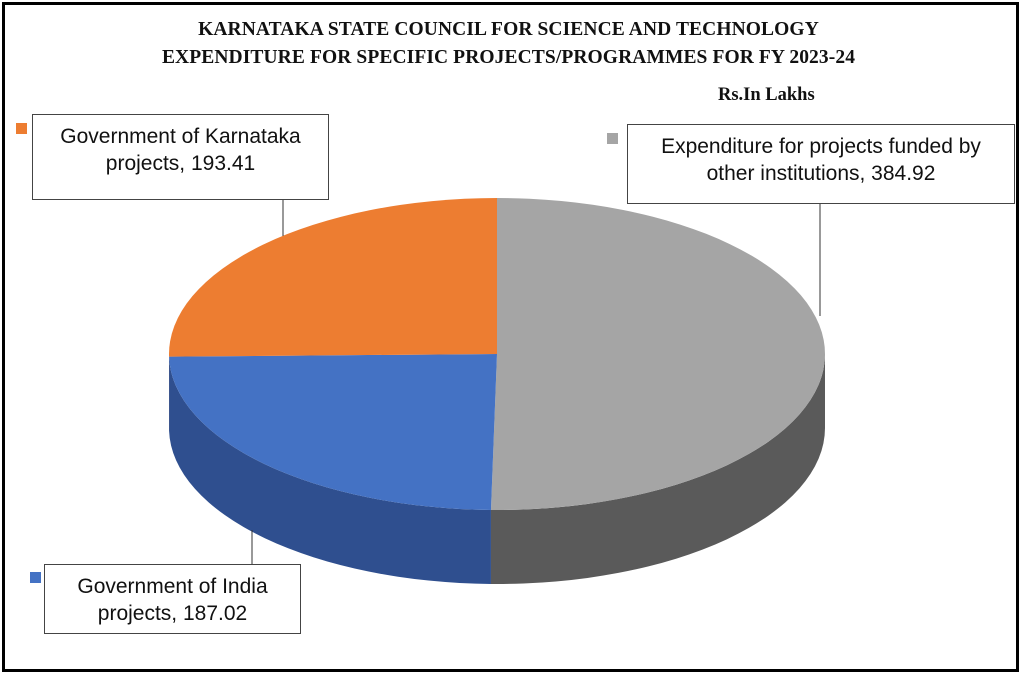  What do you see at coordinates (612, 138) in the screenshot?
I see `legend-marker-expenditure-for-projects-funded-by-other-institutions` at bounding box center [612, 138].